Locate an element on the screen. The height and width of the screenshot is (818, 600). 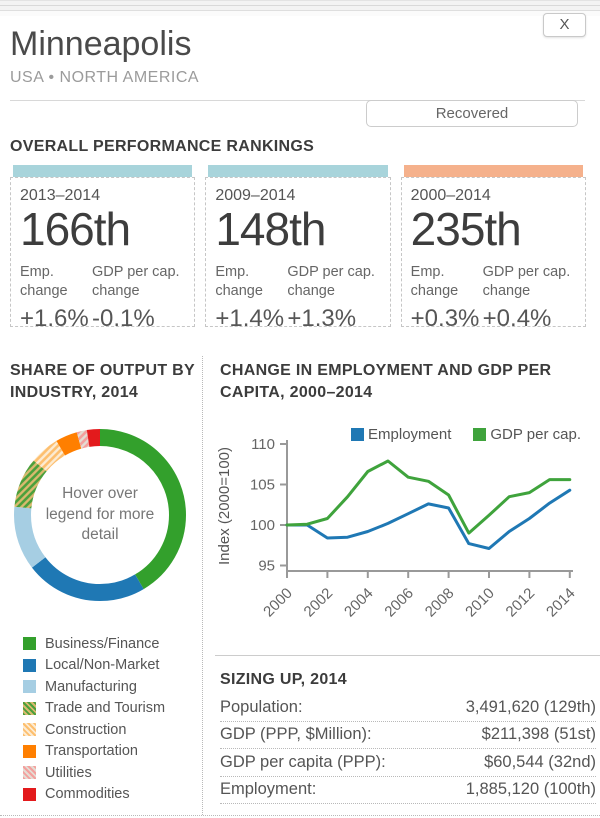
y-tick-label: 105 is located at coordinates (262, 485).